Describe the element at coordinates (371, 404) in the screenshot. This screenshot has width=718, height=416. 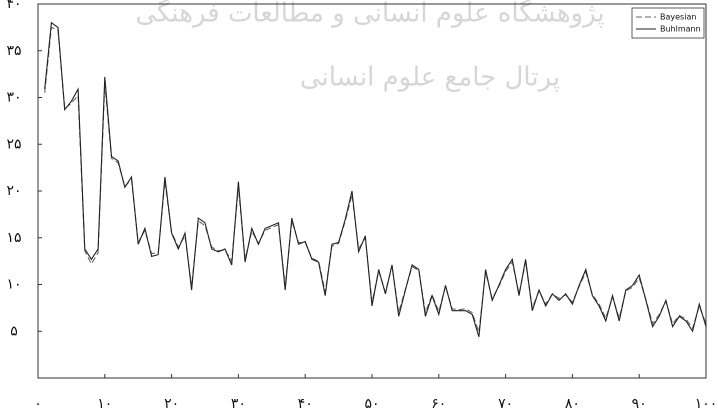
I see `x-tick-label: ۵۰` at that location.